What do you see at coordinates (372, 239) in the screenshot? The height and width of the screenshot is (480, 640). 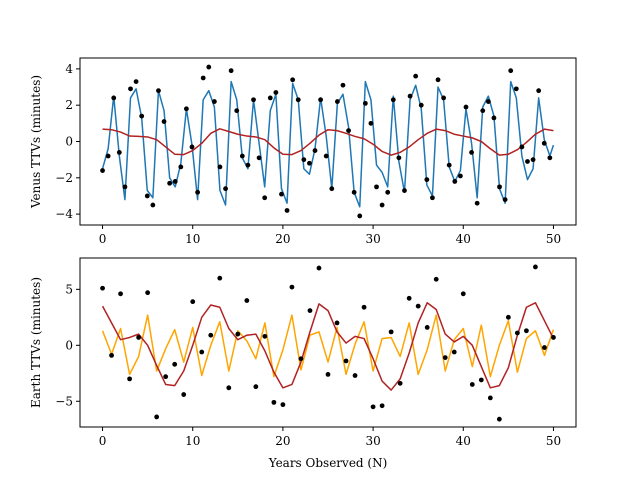 I see `venus-xtick-label: 30` at bounding box center [372, 239].